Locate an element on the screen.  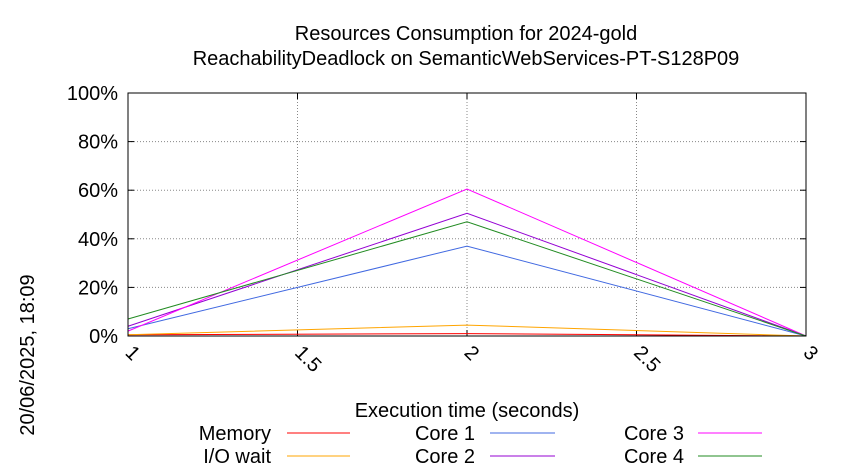
legend-label-memory: Memory is located at coordinates (235, 434).